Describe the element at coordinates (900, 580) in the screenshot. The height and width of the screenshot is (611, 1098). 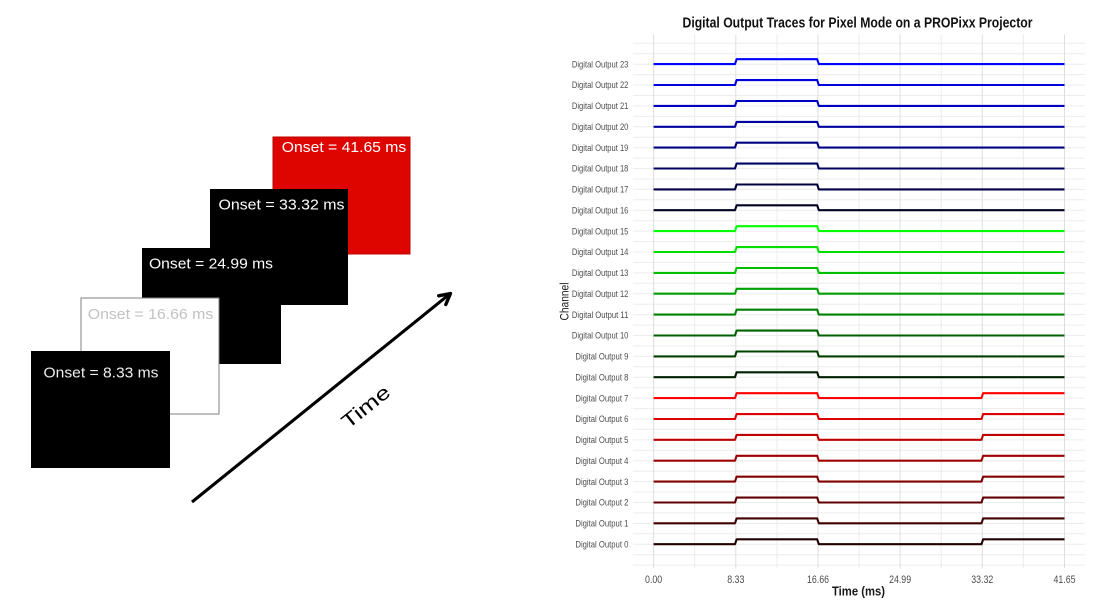
I see `svg-text: 24.99` at that location.